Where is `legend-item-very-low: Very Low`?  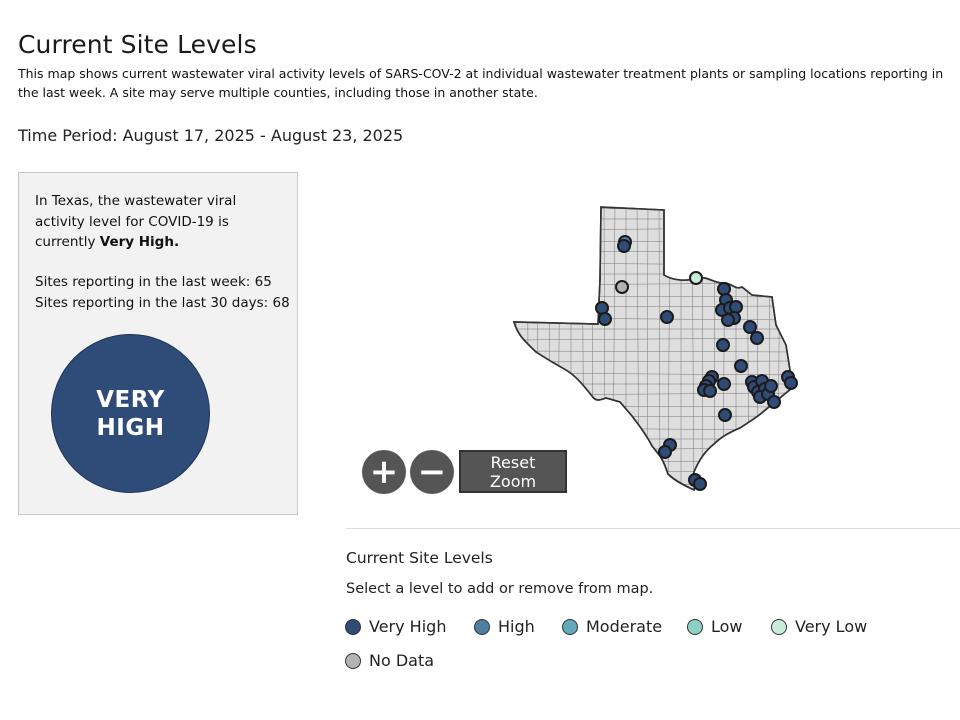 legend-item-very-low: Very Low is located at coordinates (819, 626).